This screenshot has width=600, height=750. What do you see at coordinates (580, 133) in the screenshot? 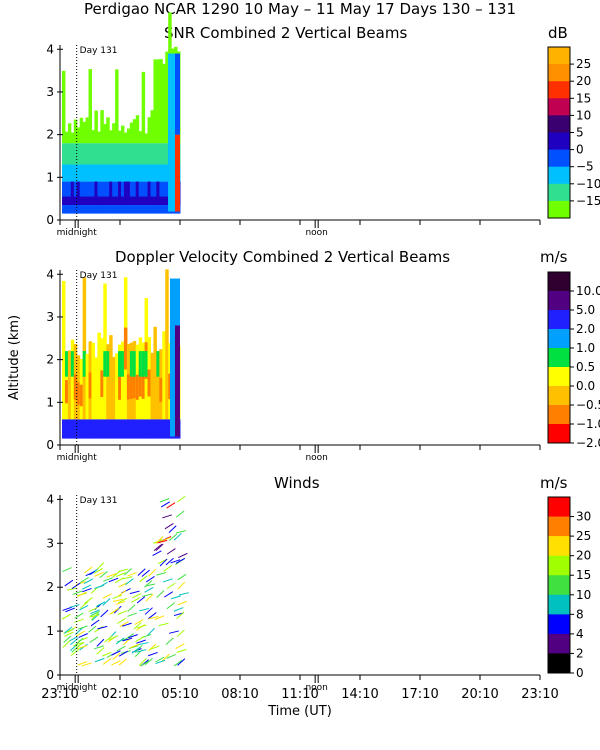
I see `colorbar-label: 5` at bounding box center [580, 133].